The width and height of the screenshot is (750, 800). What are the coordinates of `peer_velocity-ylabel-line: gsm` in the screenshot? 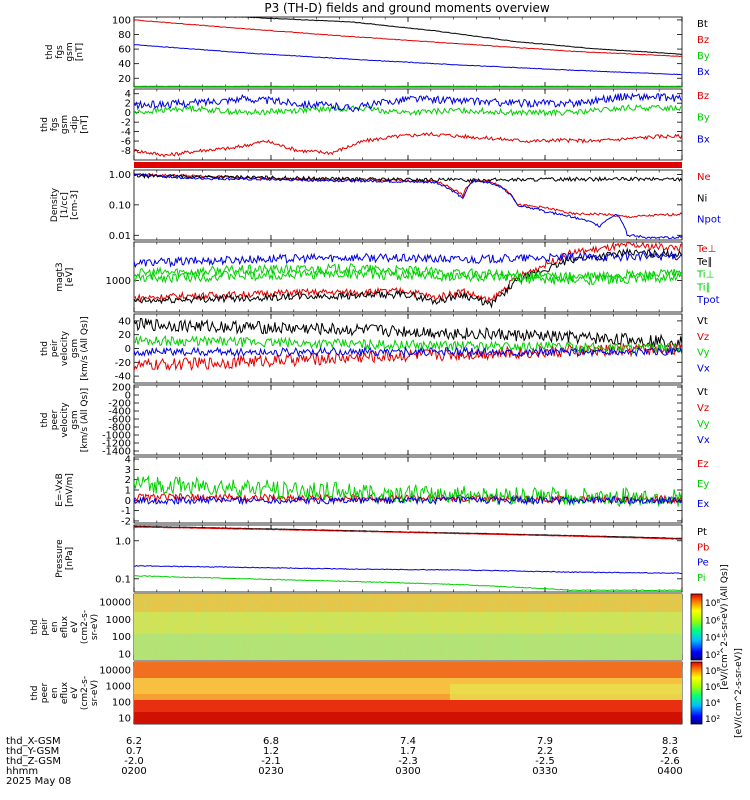 It's located at (75, 419).